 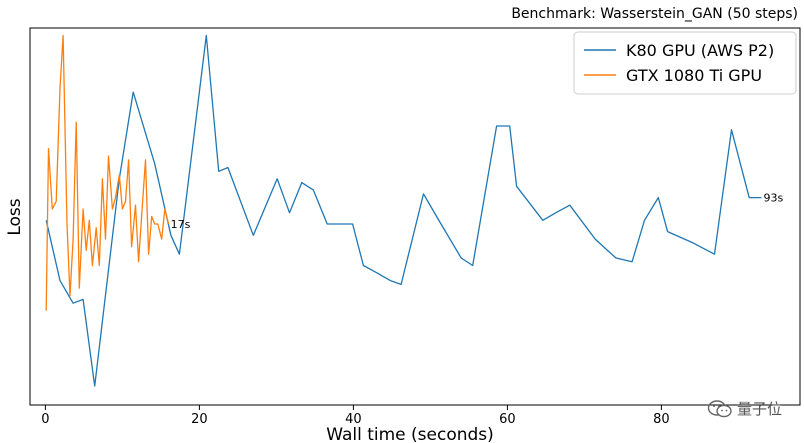 What do you see at coordinates (199, 419) in the screenshot?
I see `x-tick-label: 20` at bounding box center [199, 419].